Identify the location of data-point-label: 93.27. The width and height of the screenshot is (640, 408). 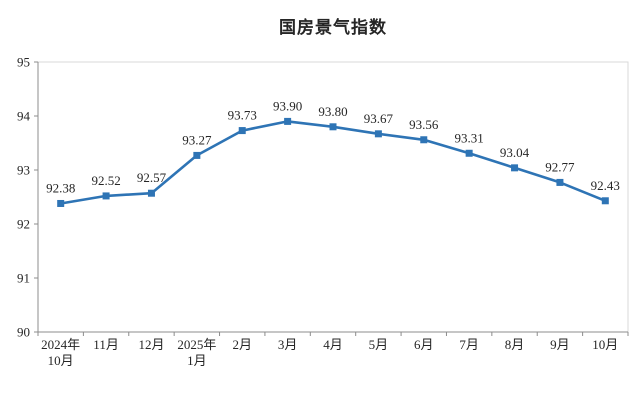
(197, 139).